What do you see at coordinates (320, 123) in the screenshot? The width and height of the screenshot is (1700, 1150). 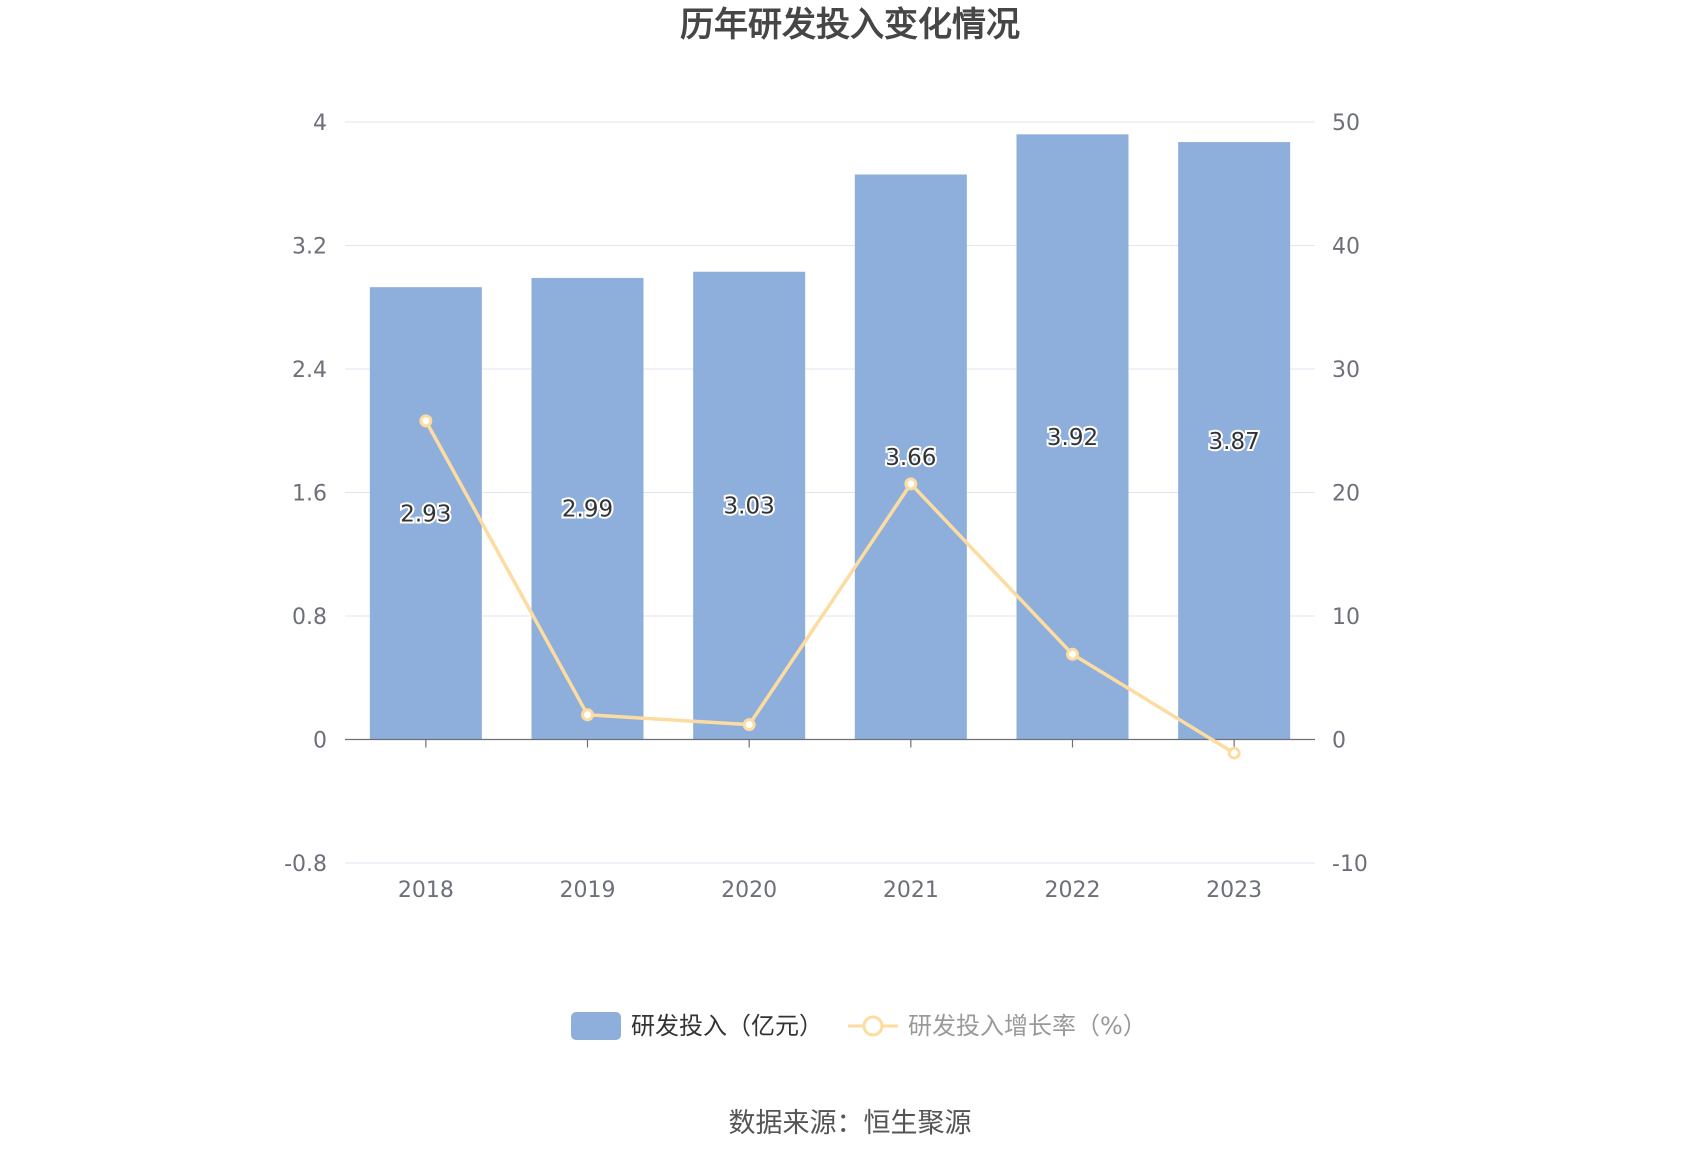 I see `y-left-tick-label: 4` at bounding box center [320, 123].